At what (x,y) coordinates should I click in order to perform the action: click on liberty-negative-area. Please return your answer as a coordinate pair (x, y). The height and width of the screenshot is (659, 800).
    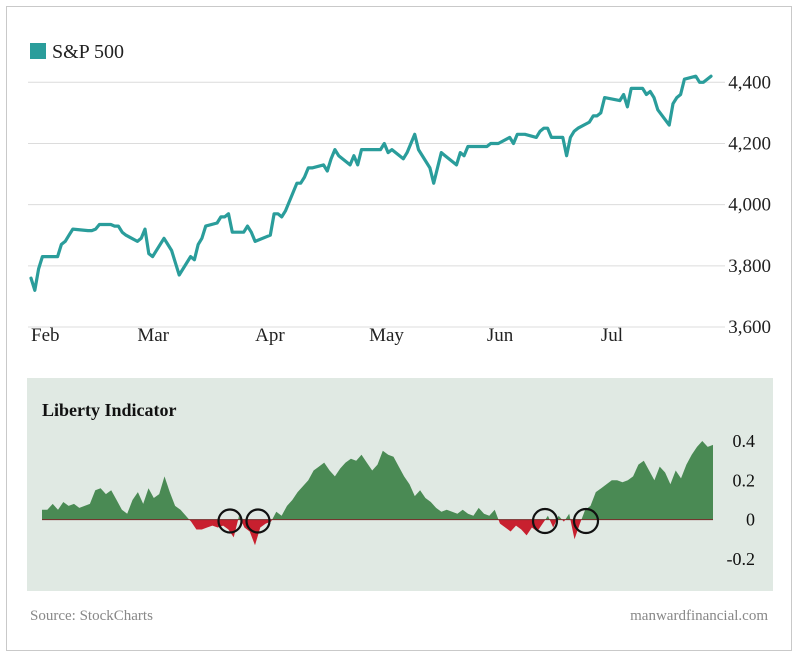
    Looking at the image, I should click on (377, 532).